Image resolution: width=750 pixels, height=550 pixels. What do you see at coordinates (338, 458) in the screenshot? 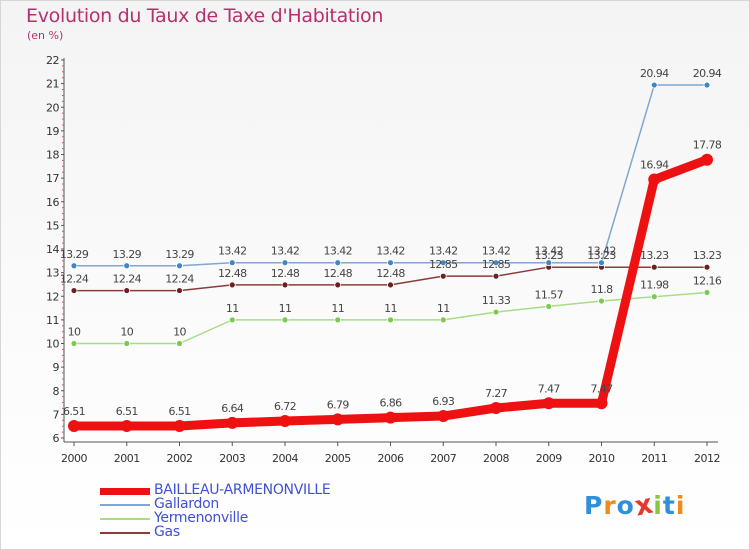
I see `x-tick-label: 2005` at bounding box center [338, 458].